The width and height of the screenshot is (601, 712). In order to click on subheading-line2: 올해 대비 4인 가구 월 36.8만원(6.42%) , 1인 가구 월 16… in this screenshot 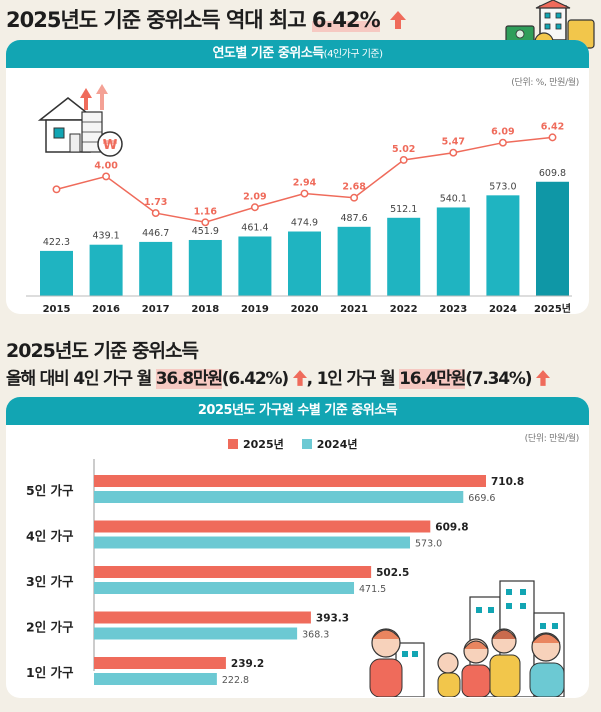, I will do `click(278, 376)`.